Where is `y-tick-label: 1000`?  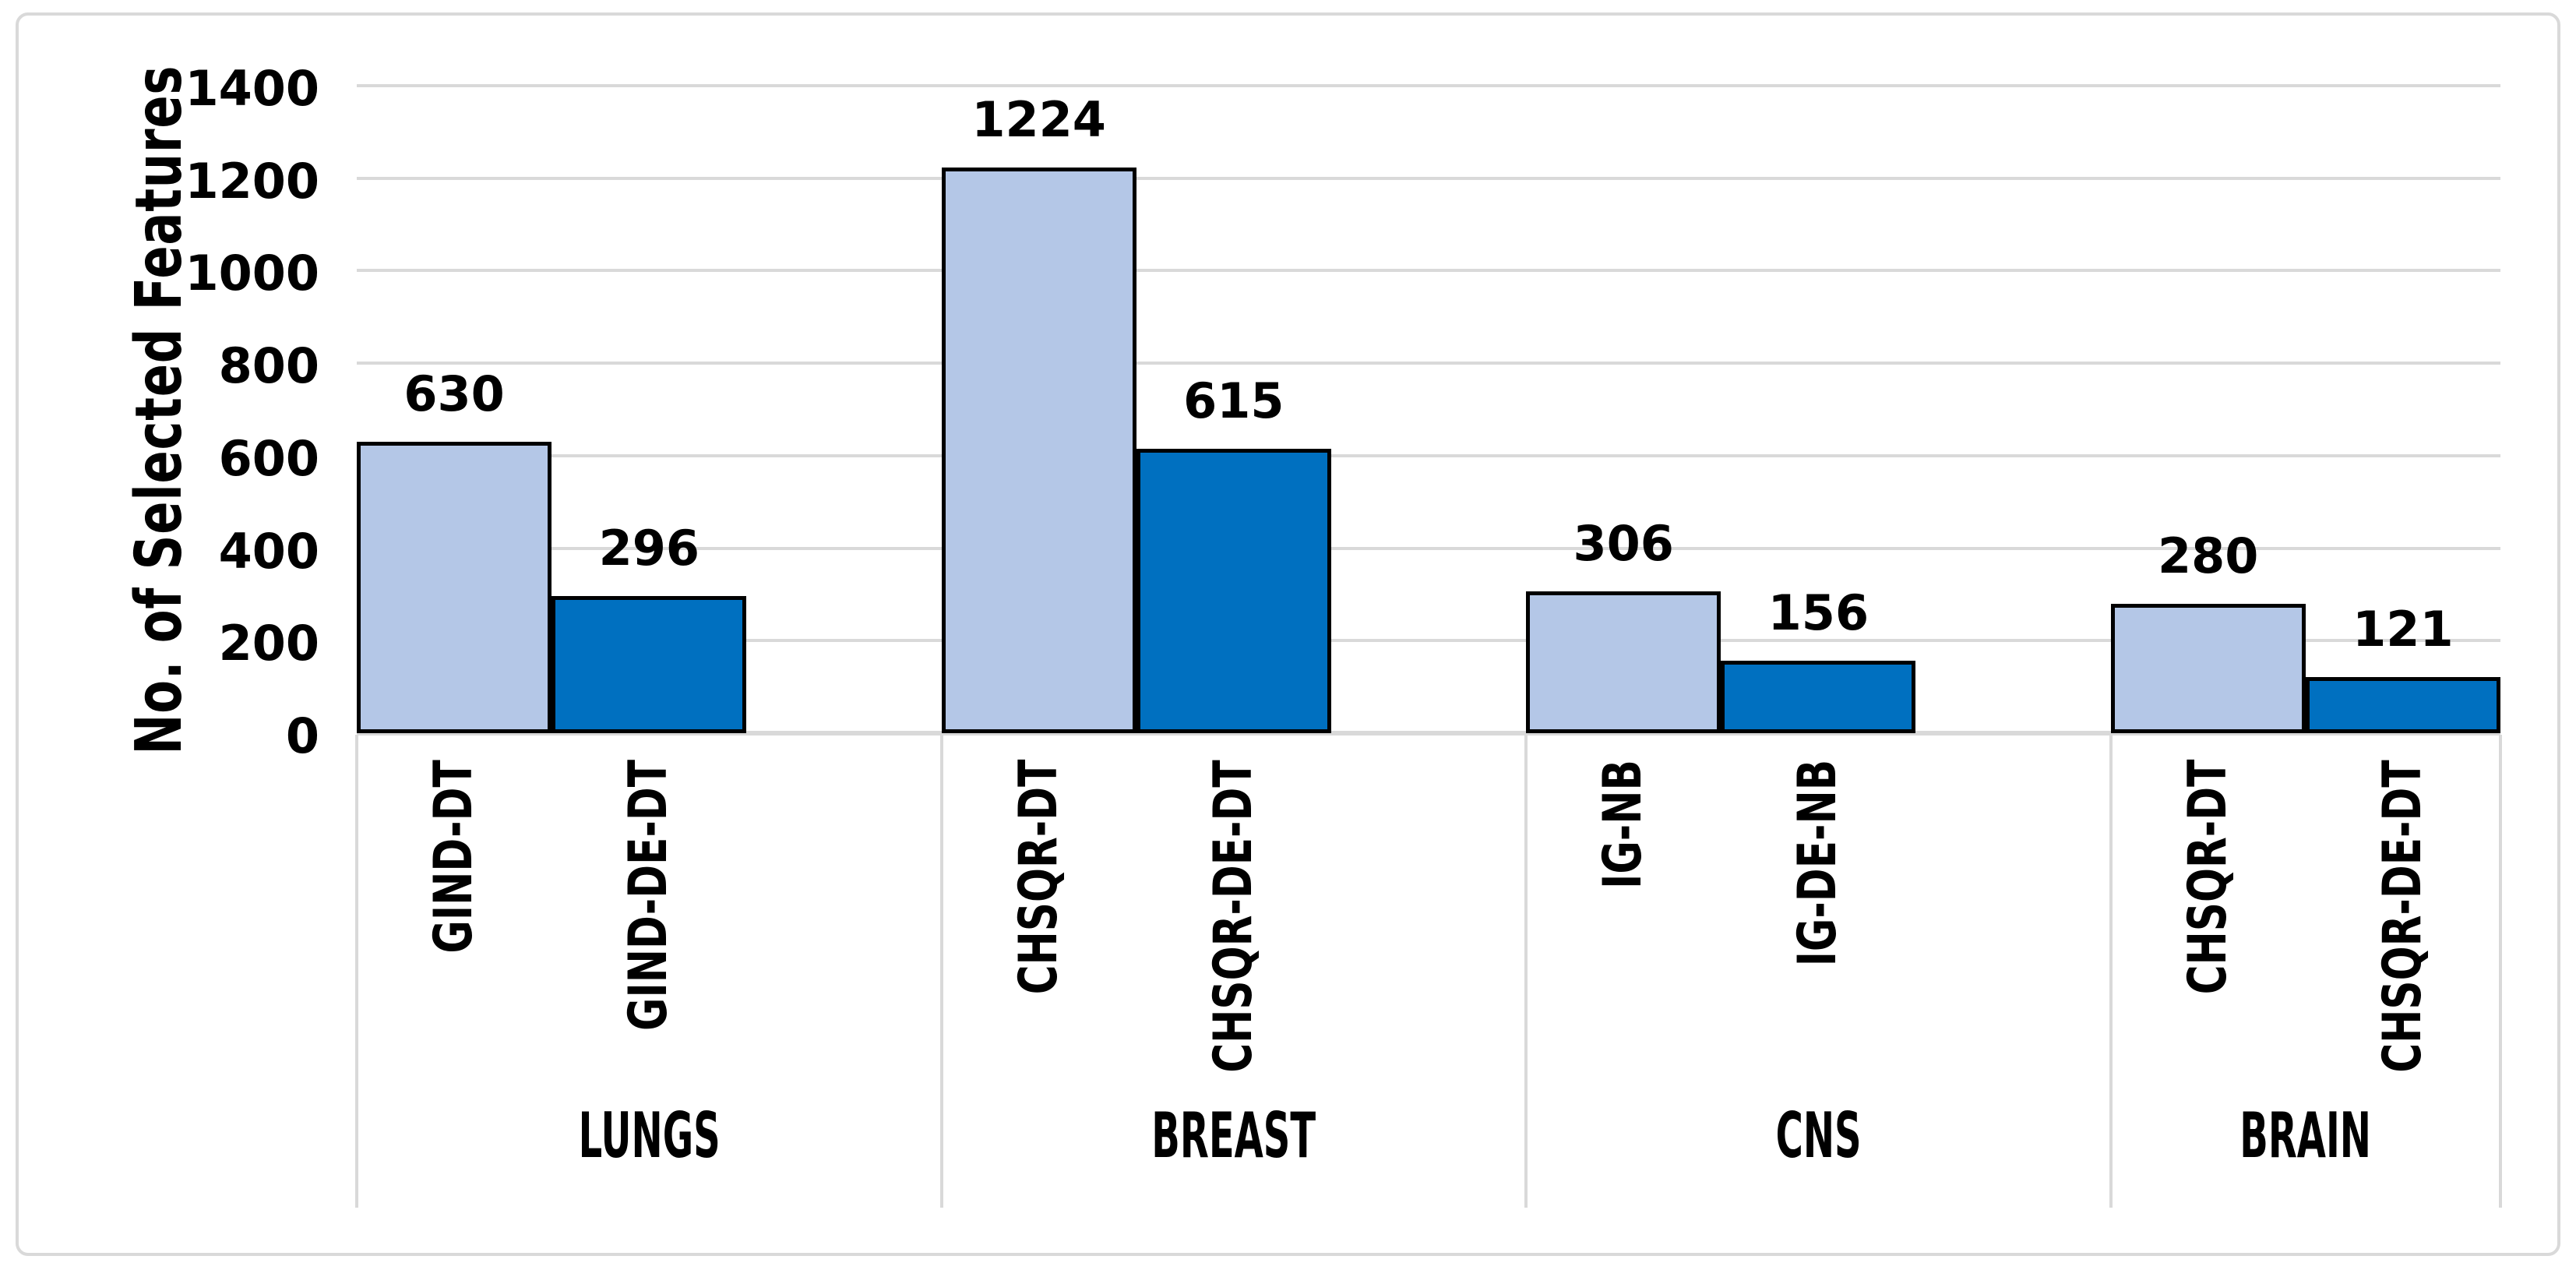
y-tick-label: 1000 is located at coordinates (252, 273).